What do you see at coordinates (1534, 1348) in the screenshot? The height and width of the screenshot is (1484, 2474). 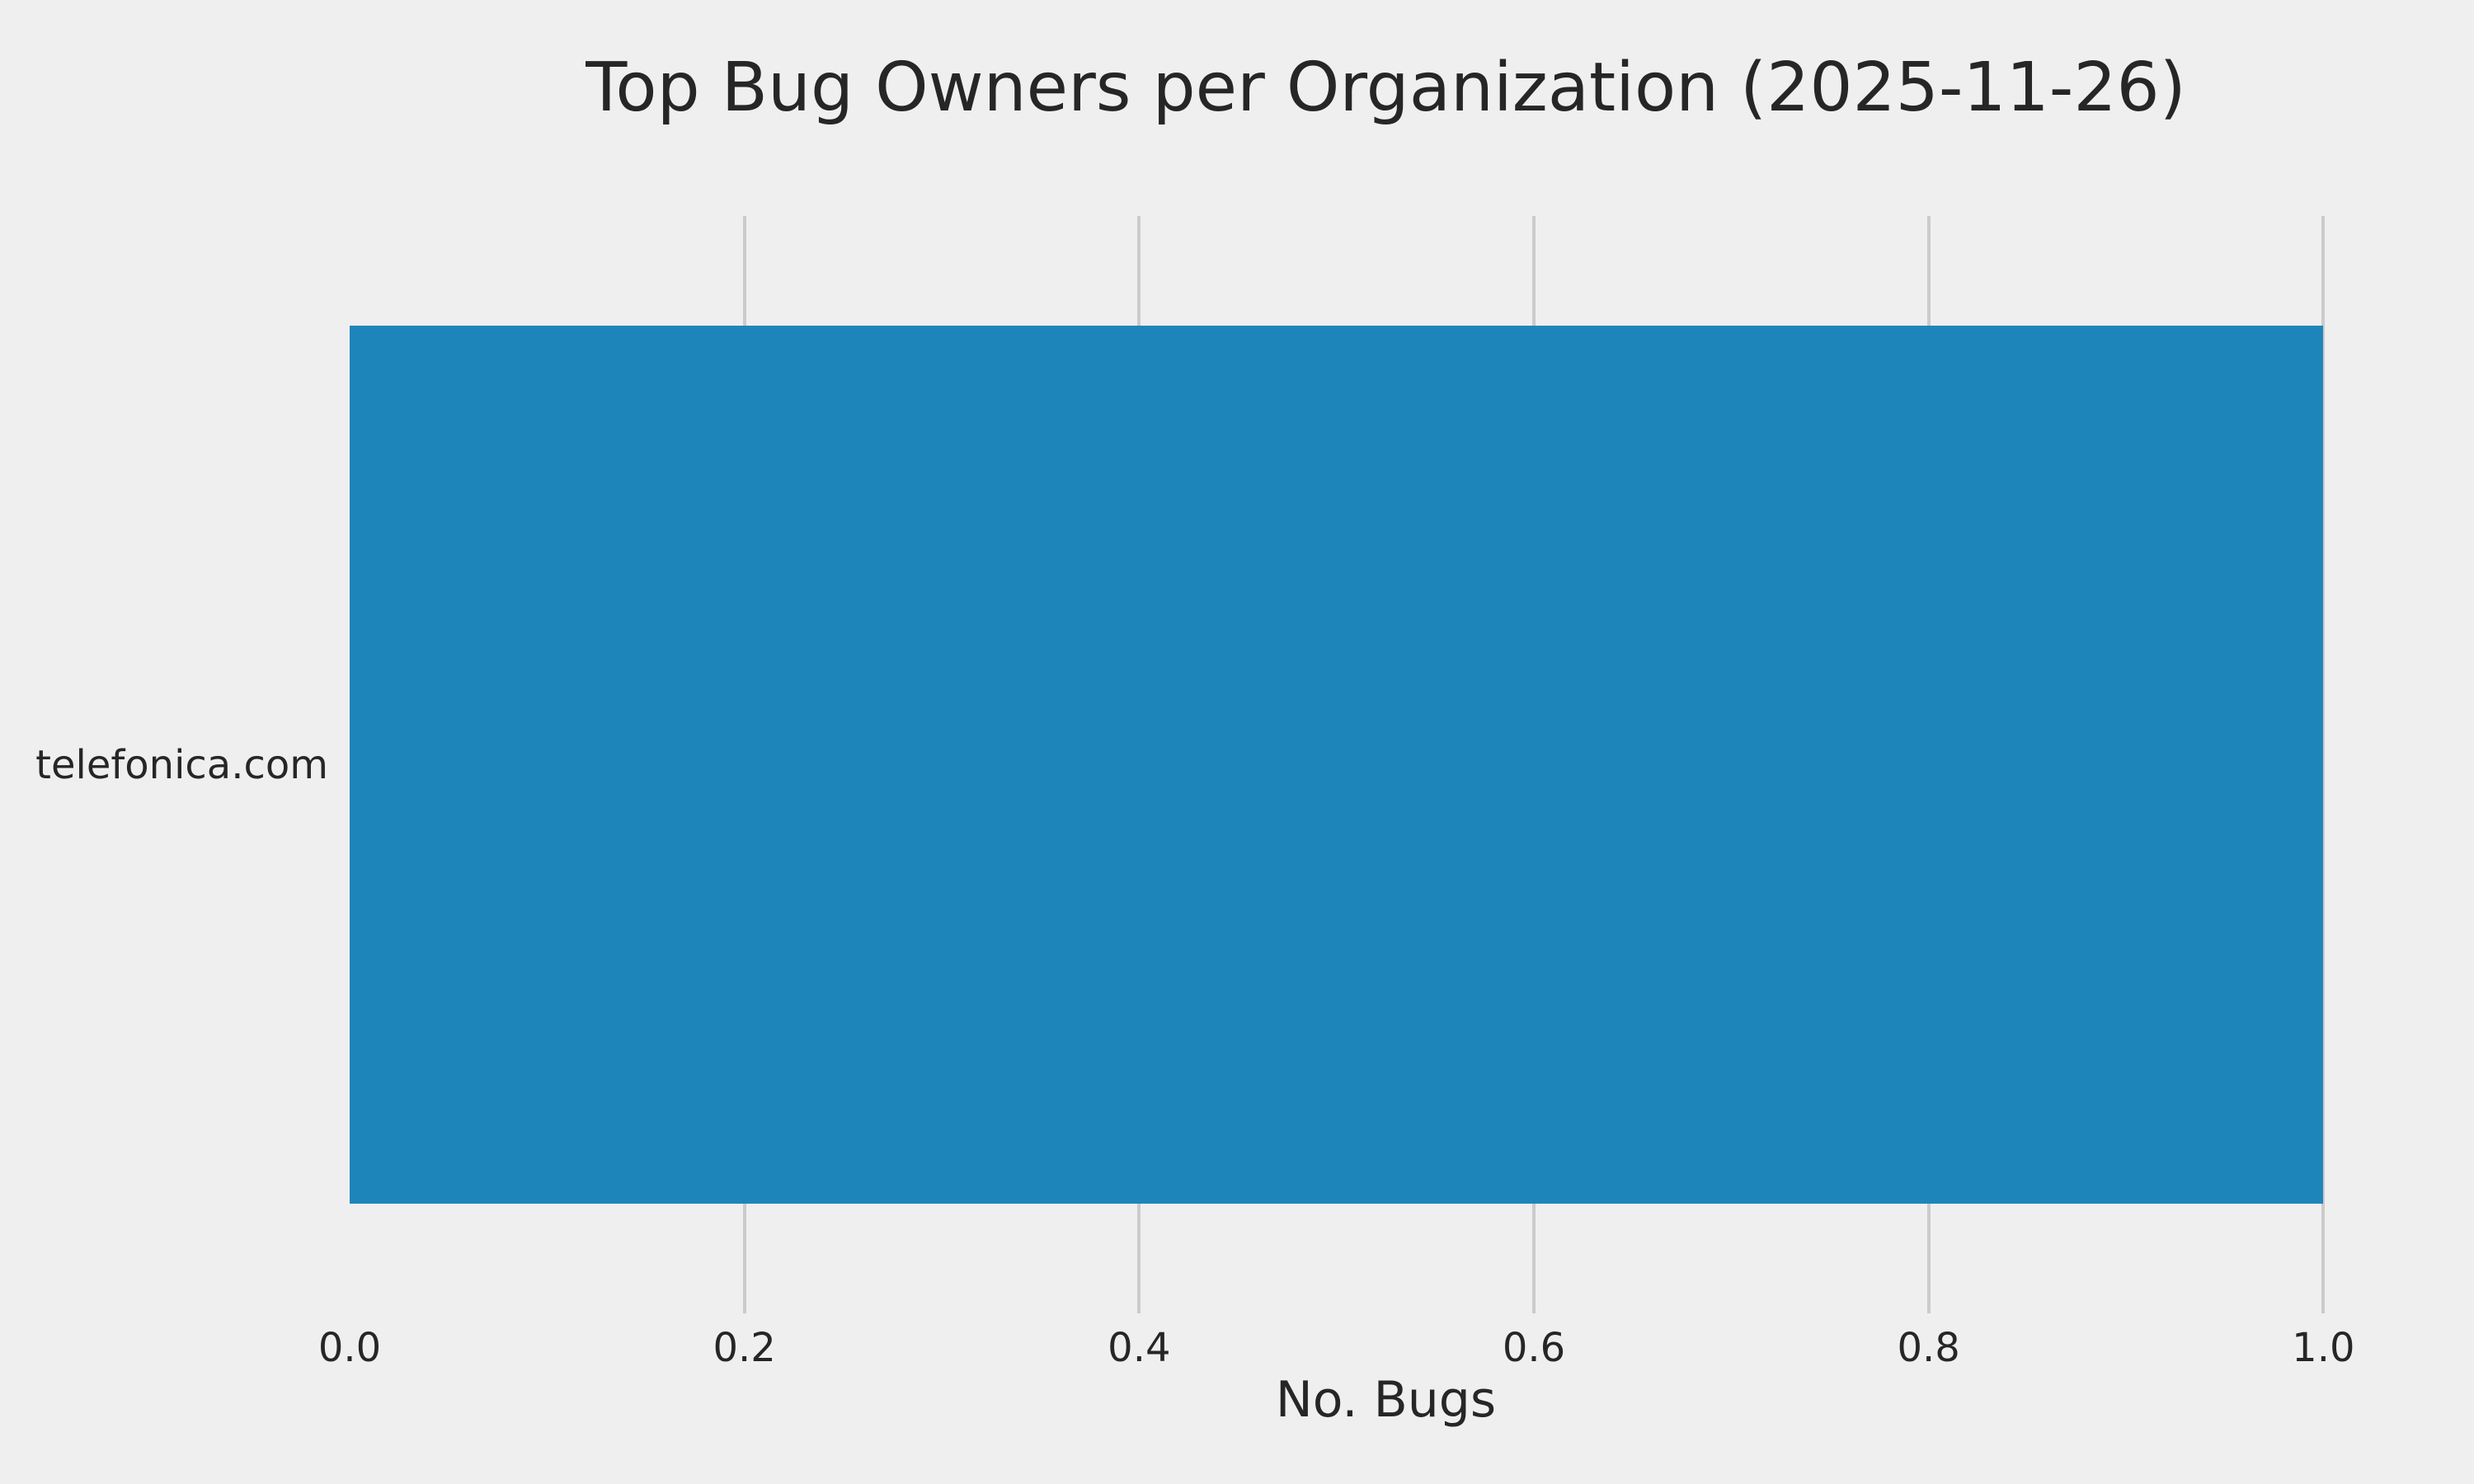 I see `x-tick-label: 0.6` at bounding box center [1534, 1348].